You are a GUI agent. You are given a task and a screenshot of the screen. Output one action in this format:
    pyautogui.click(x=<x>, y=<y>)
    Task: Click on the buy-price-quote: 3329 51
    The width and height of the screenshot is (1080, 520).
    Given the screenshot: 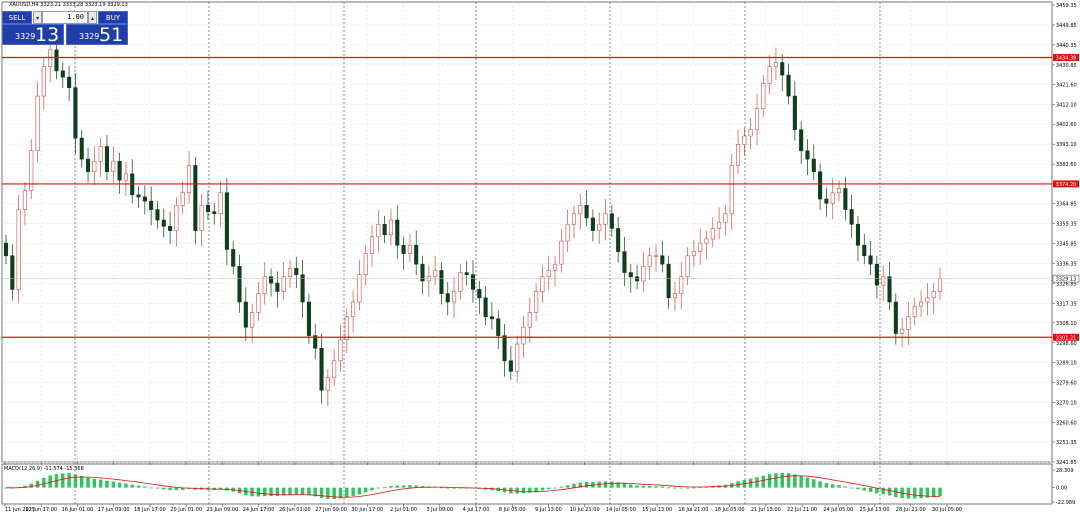 What is the action you would take?
    pyautogui.click(x=97, y=35)
    